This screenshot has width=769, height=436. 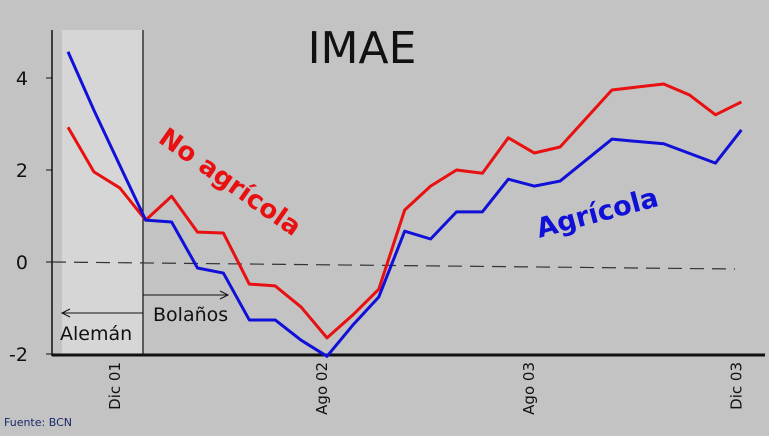 I want to click on y-tick-label: 2, so click(x=22, y=171).